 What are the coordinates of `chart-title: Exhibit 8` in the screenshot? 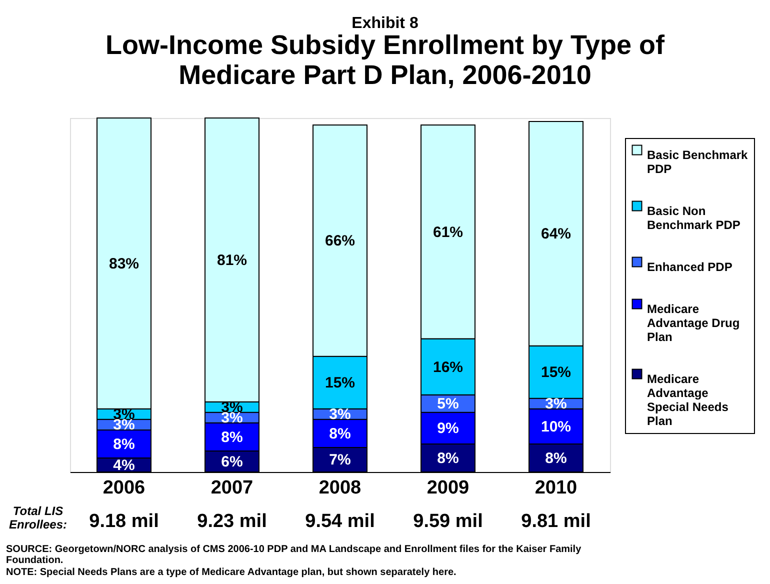 It's located at (385, 23).